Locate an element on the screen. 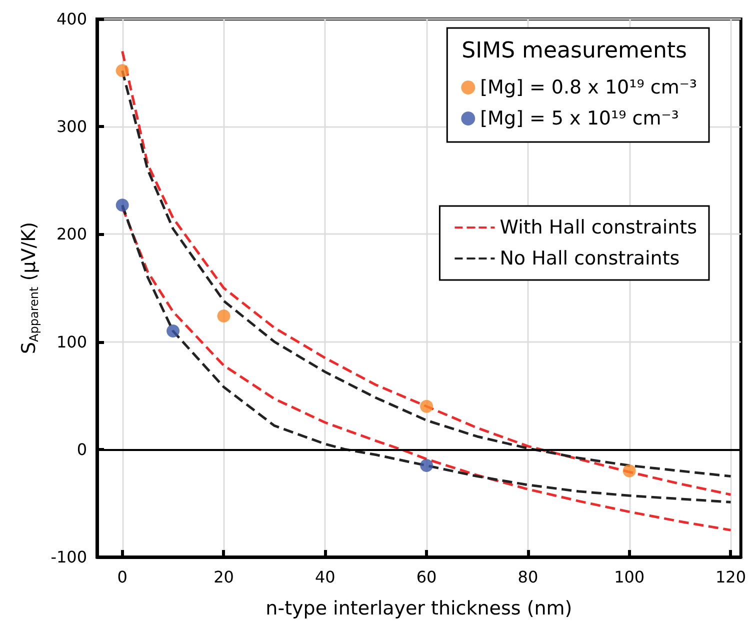 This screenshot has height=630, width=749. y-axis-title: SApparent (μV/K) is located at coordinates (29, 288).